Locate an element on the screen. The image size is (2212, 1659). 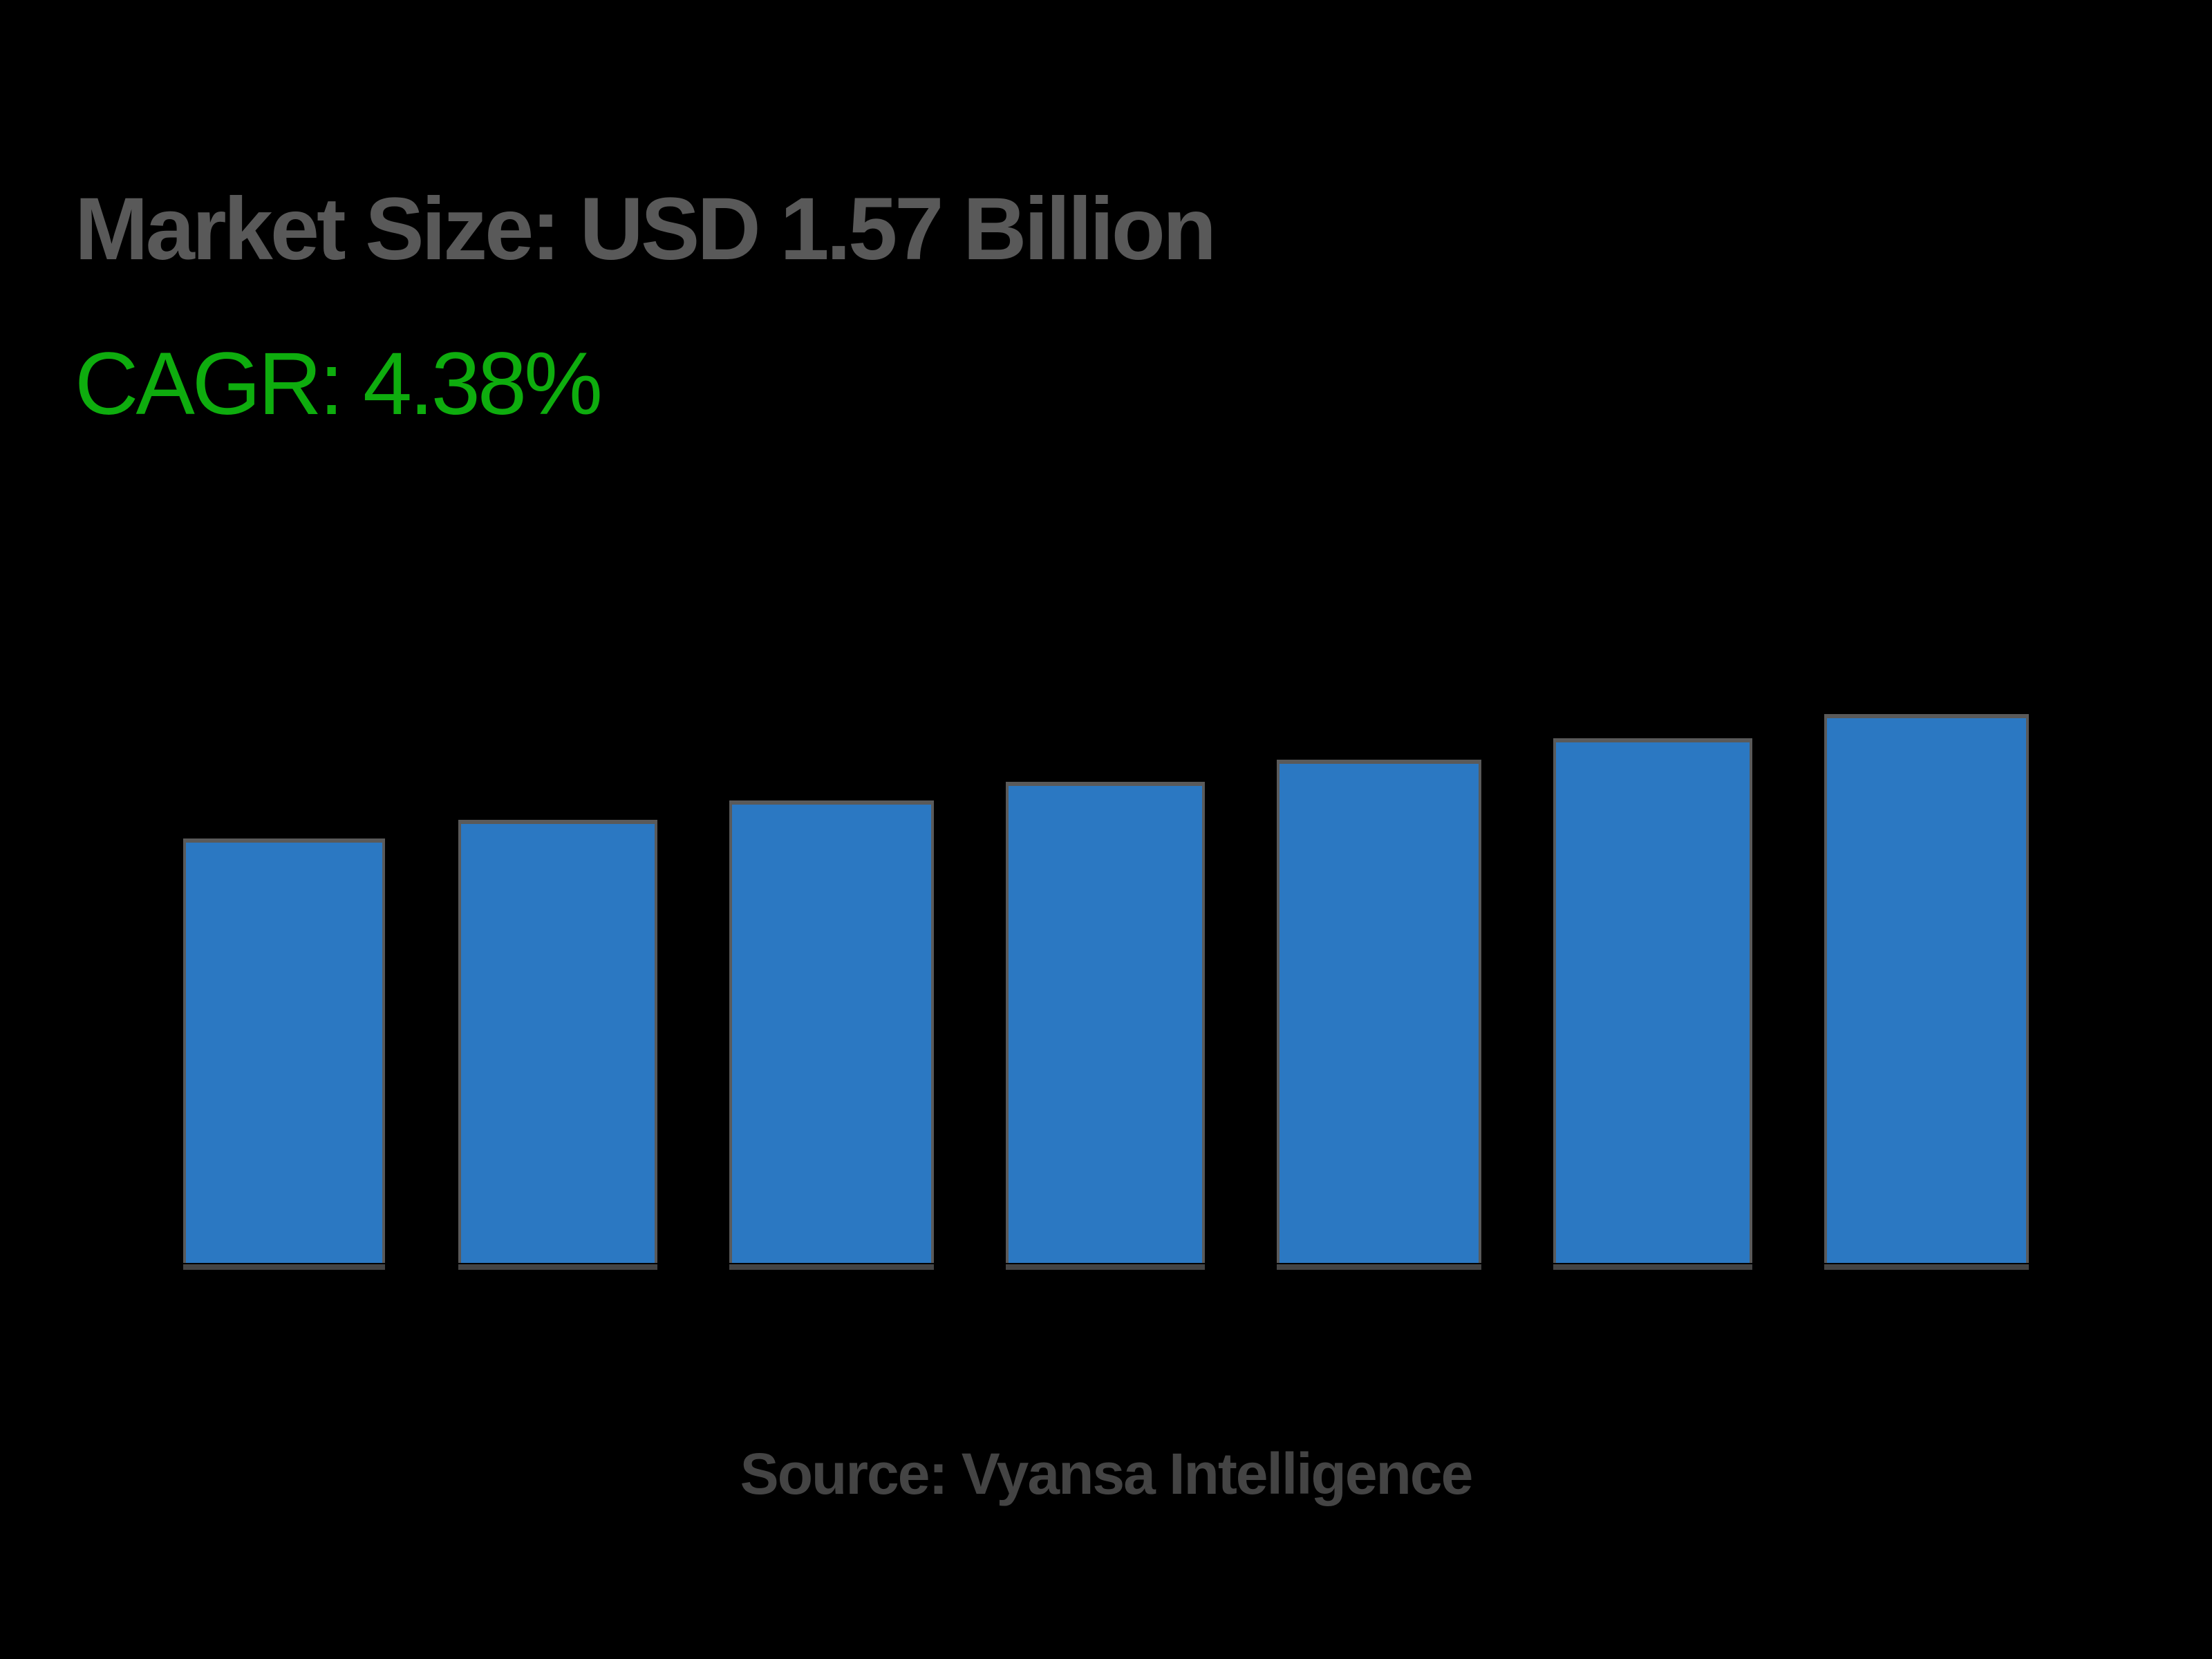
source-caption: Source: Vyansa Intelligence is located at coordinates (1107, 1474).